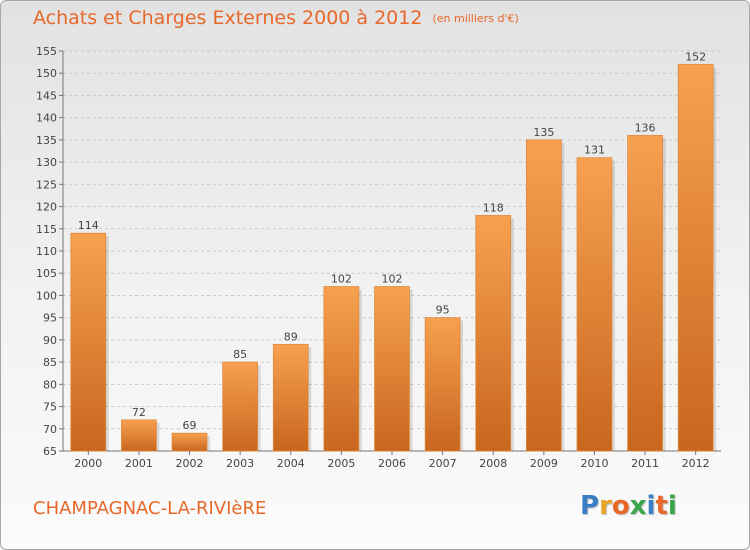  I want to click on data-label: 85, so click(240, 354).